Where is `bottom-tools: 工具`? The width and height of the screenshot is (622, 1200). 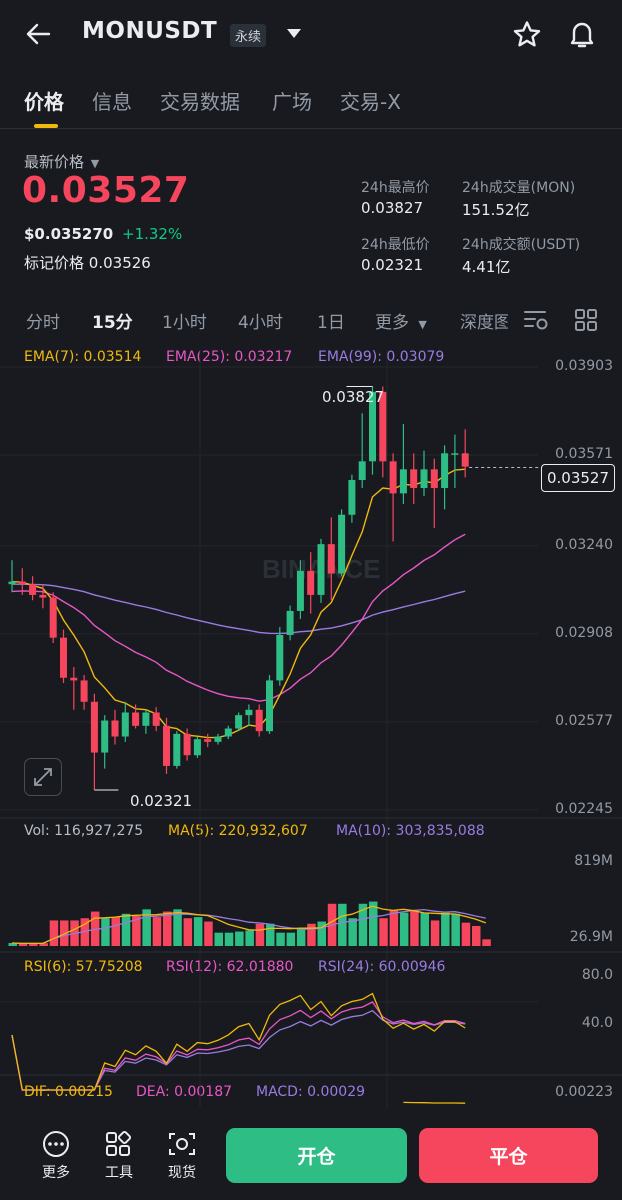 bottom-tools: 工具 is located at coordinates (119, 1156).